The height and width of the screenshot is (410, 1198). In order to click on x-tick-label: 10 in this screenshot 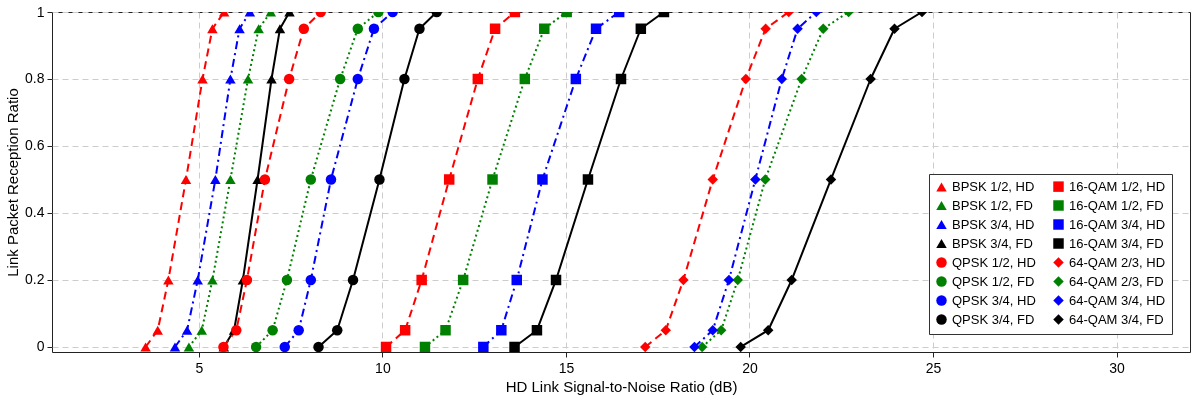, I will do `click(383, 367)`.